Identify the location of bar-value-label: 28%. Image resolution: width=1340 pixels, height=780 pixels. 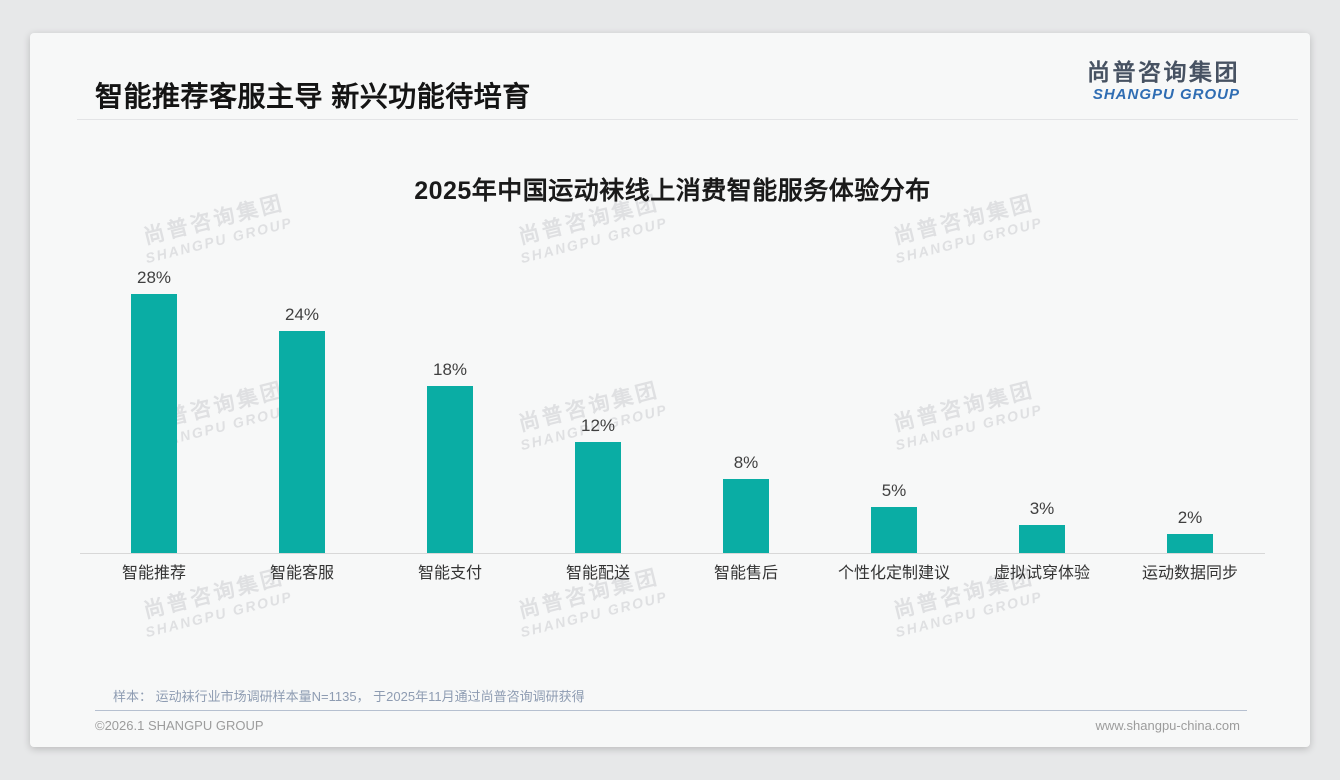
(154, 277).